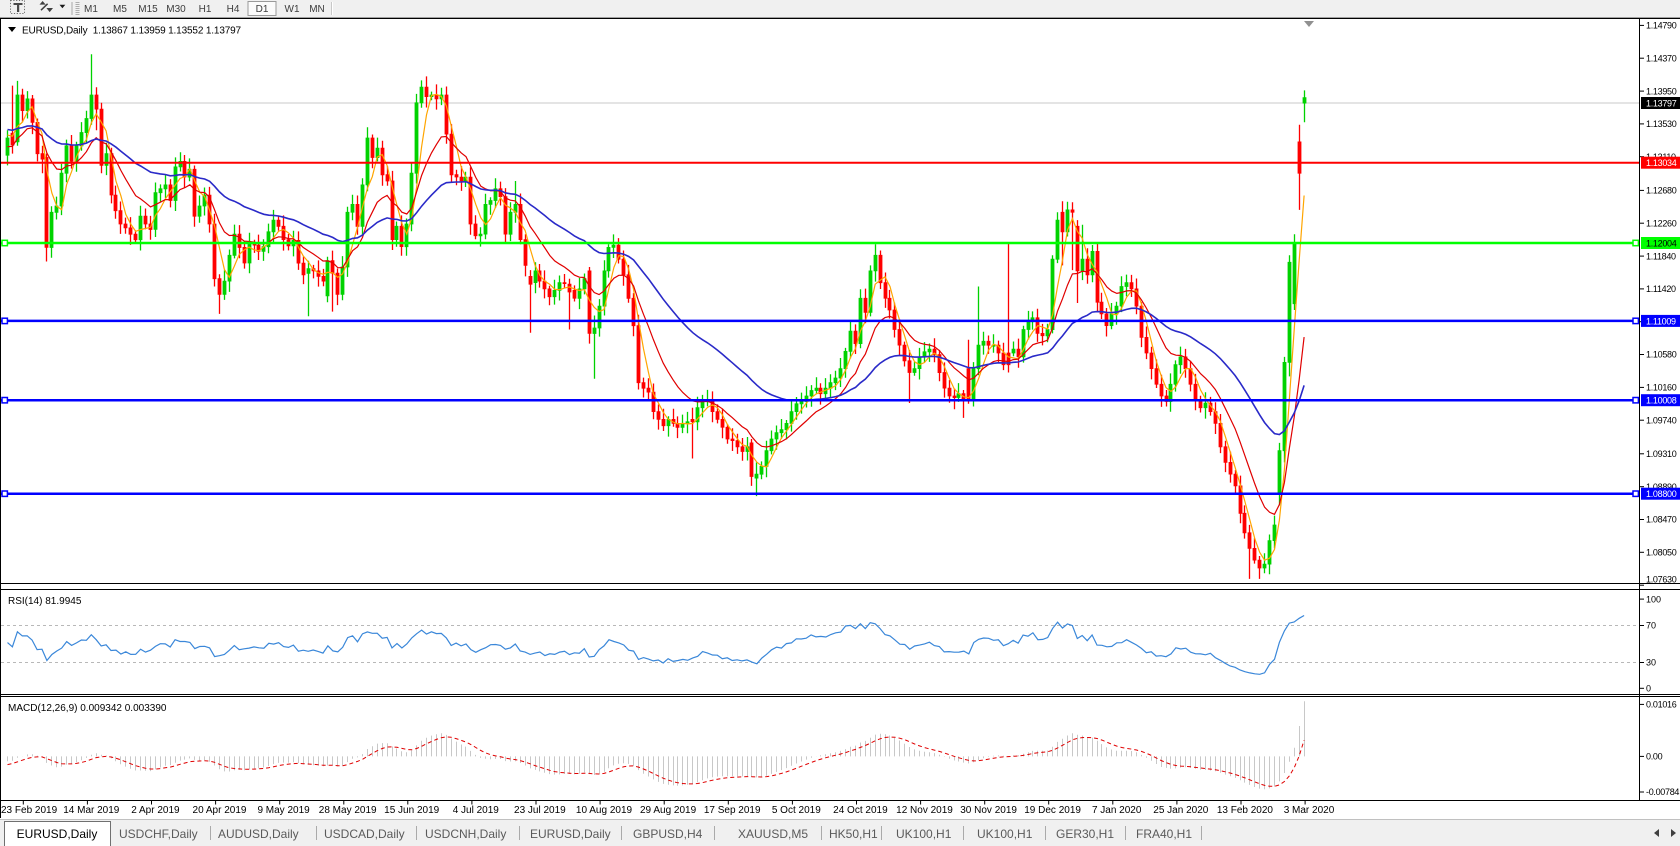 The width and height of the screenshot is (1680, 846). Describe the element at coordinates (1661, 388) in the screenshot. I see `svg-text: 1.10160` at that location.